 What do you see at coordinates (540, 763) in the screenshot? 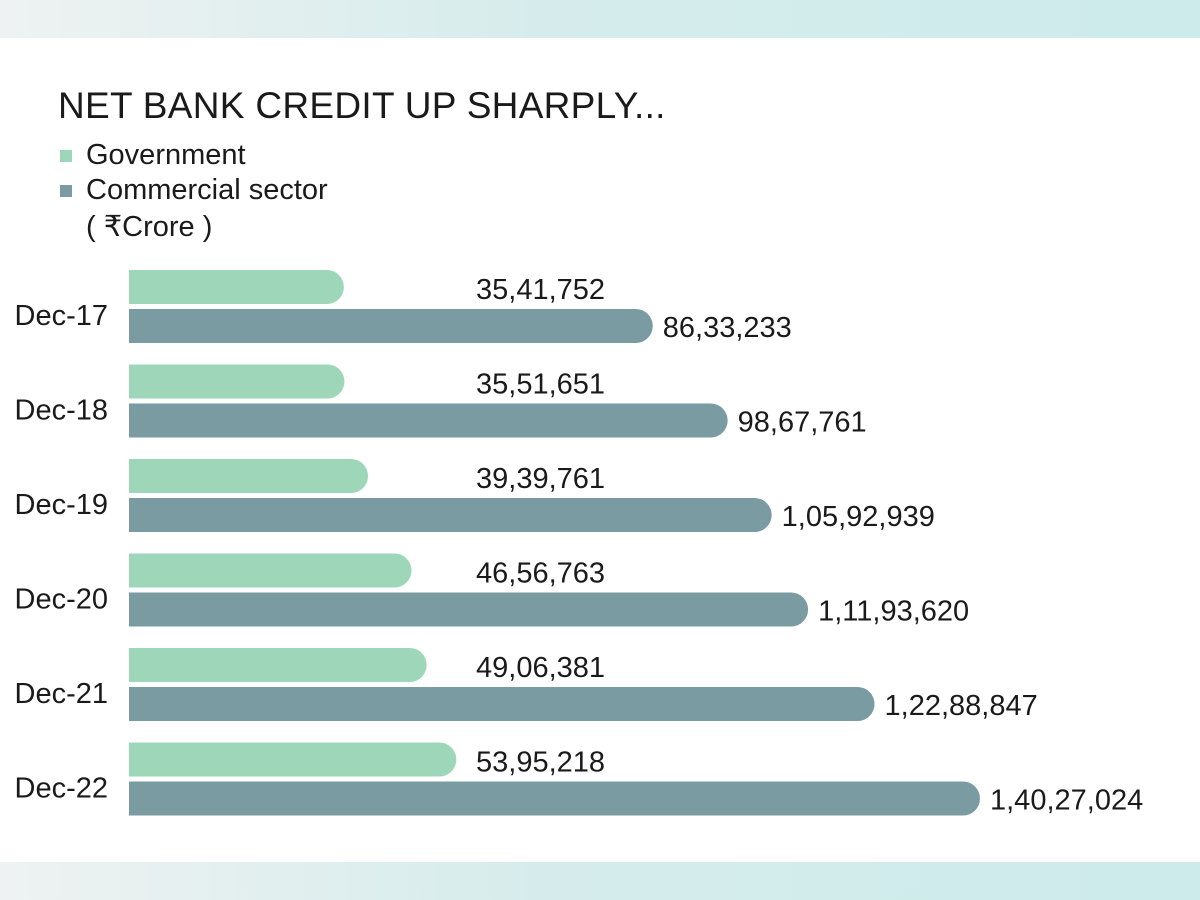
I see `value-label-government-dec-22: 53,95,218` at bounding box center [540, 763].